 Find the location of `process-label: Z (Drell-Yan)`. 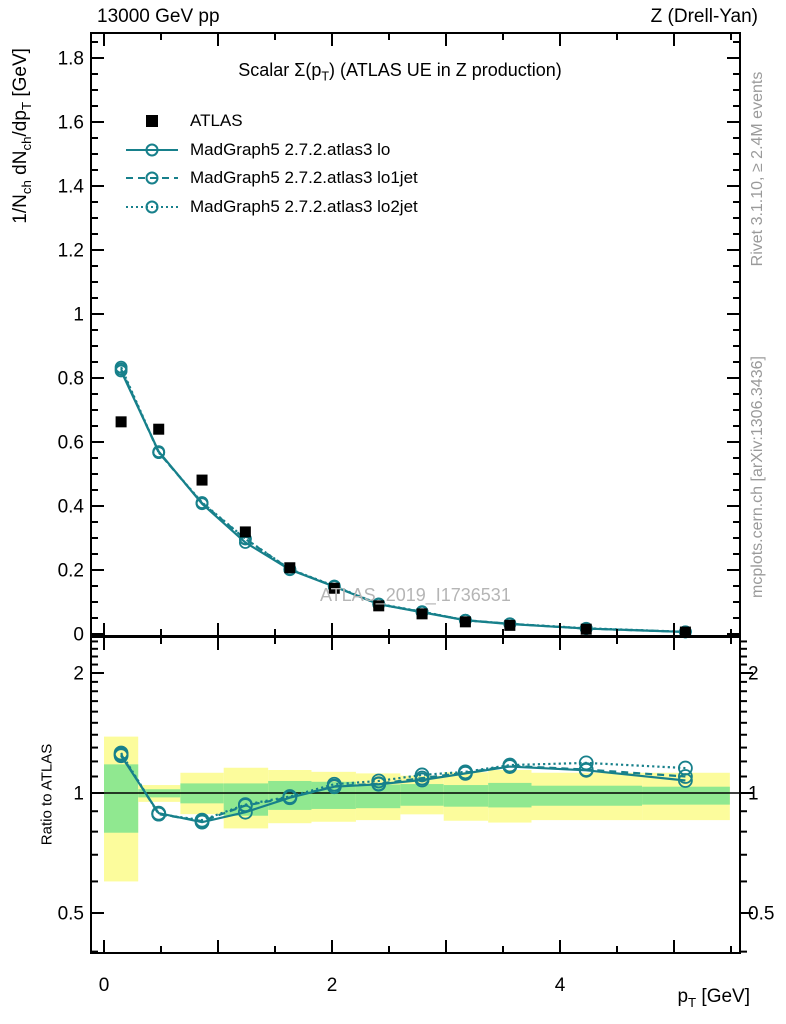

process-label: Z (Drell-Yan) is located at coordinates (704, 16).